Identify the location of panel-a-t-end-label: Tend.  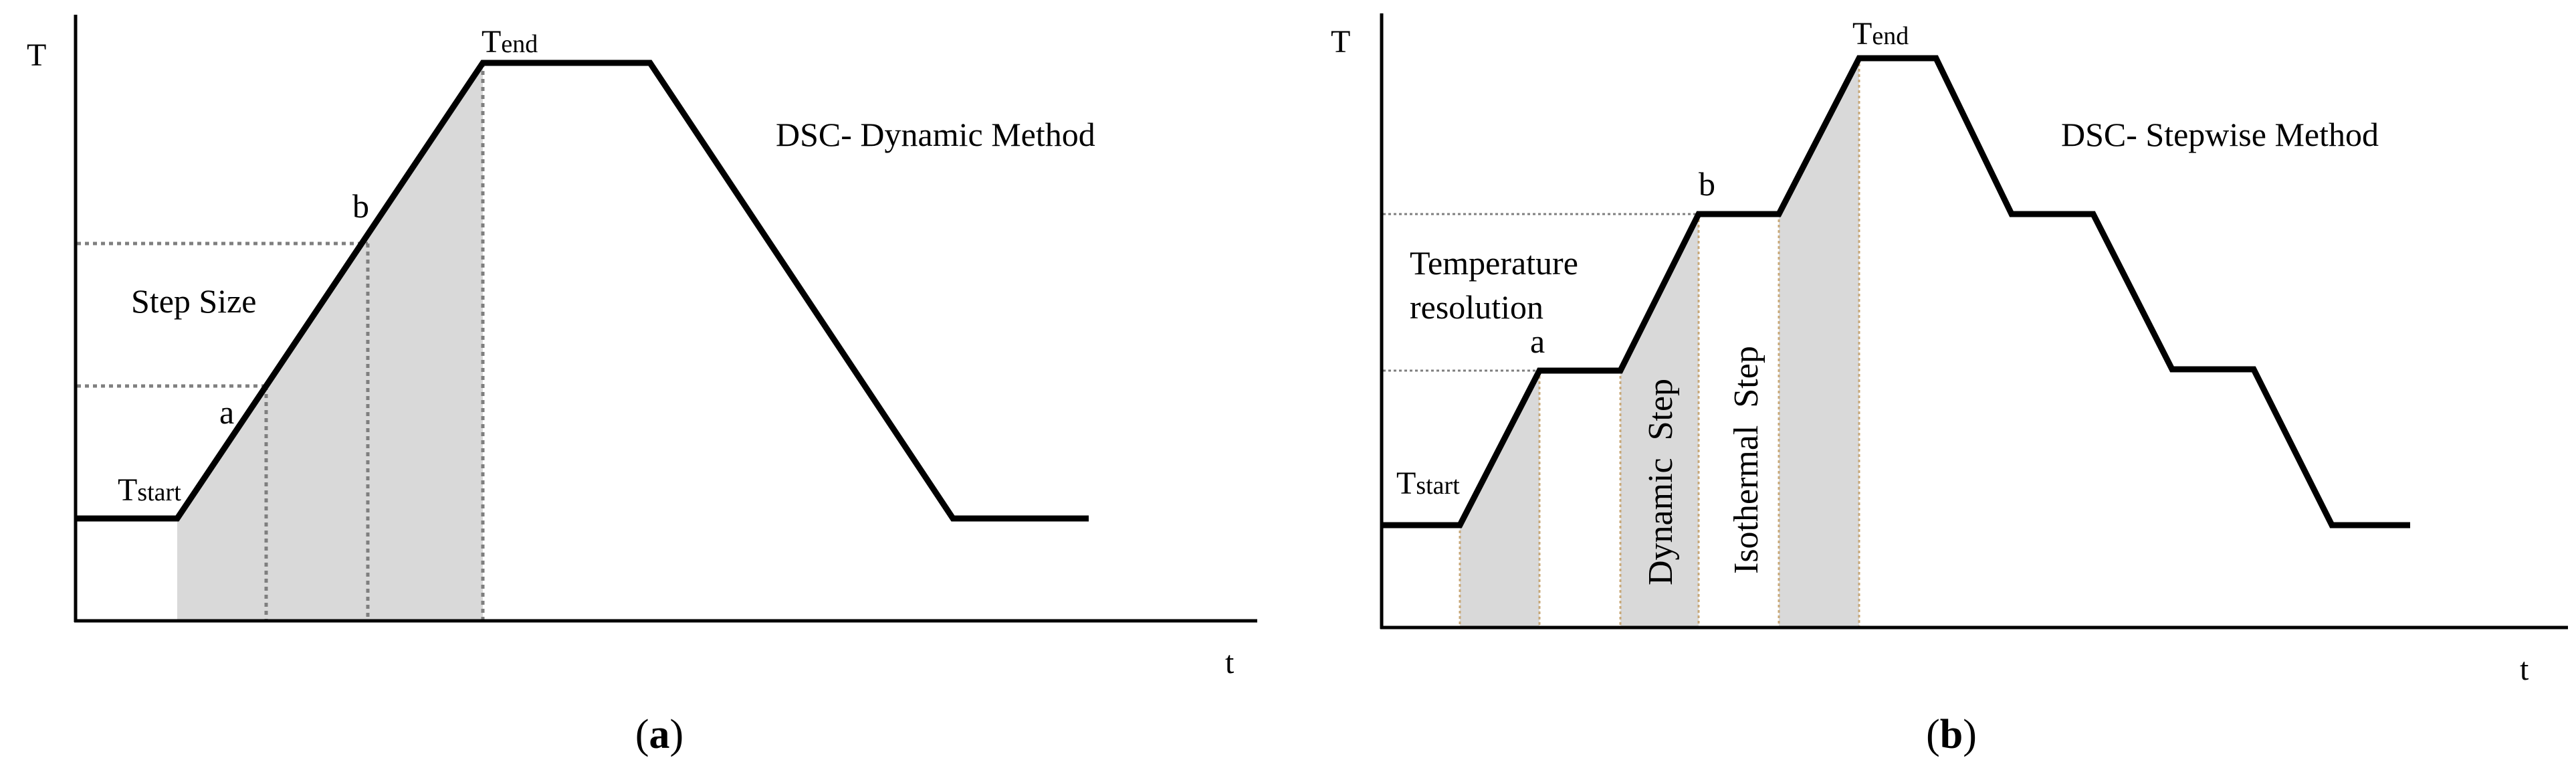
(510, 42).